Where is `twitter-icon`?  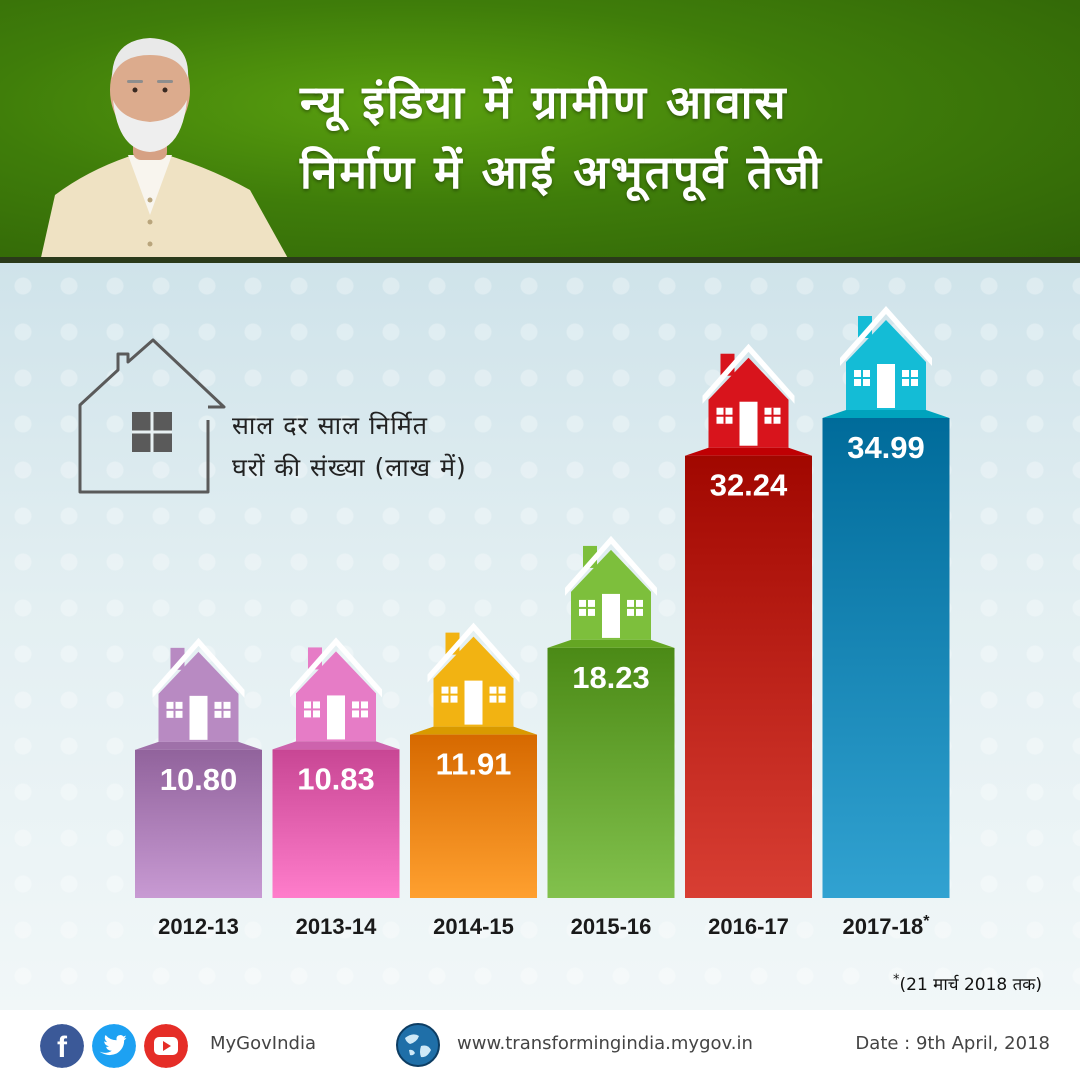 twitter-icon is located at coordinates (114, 1046).